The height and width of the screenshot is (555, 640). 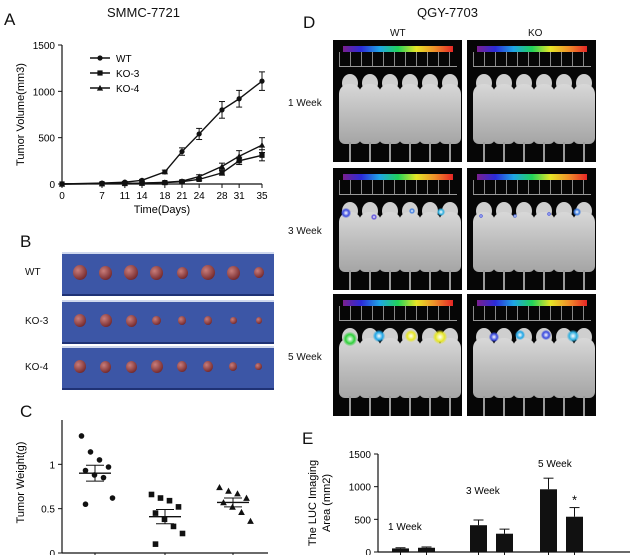 I want to click on imaging-column-wt: WT, so click(x=398, y=33).